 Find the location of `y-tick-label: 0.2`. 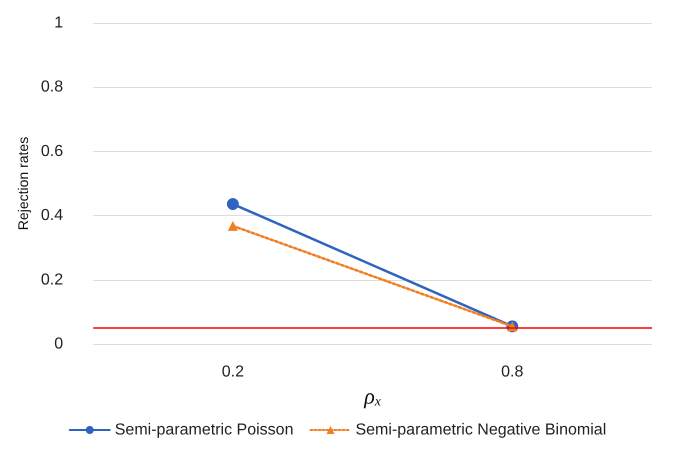

y-tick-label: 0.2 is located at coordinates (52, 279).